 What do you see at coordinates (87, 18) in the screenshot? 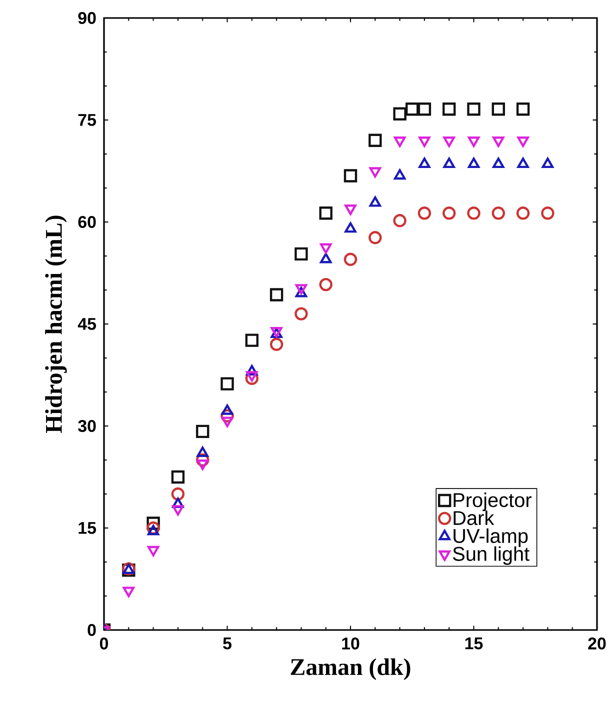
I see `y-tick-label: 90` at bounding box center [87, 18].